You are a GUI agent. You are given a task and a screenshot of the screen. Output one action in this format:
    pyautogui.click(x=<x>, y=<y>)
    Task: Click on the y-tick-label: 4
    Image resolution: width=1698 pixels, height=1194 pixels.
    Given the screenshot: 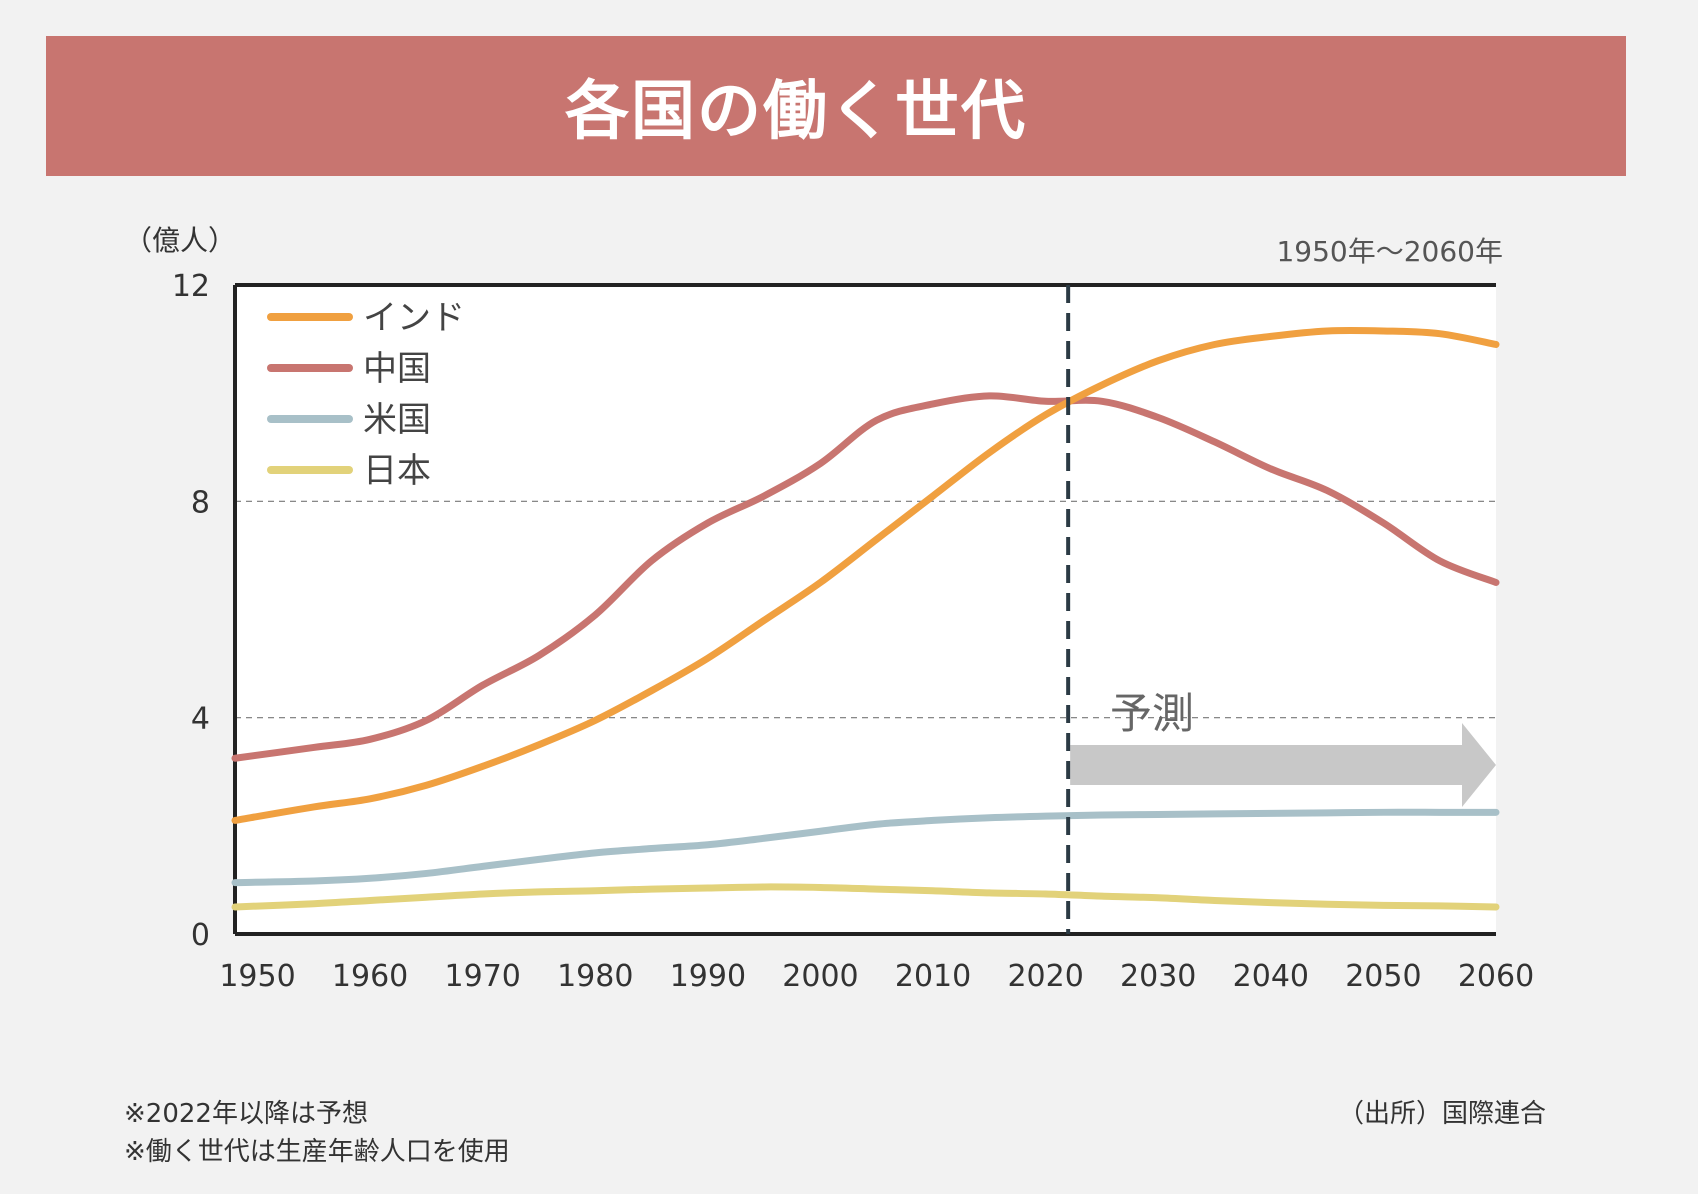 What is the action you would take?
    pyautogui.click(x=200, y=719)
    